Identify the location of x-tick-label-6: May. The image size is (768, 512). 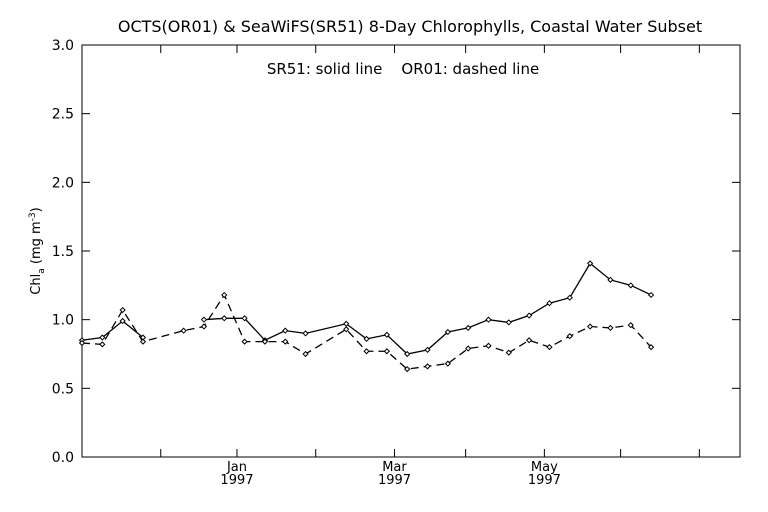
(544, 467).